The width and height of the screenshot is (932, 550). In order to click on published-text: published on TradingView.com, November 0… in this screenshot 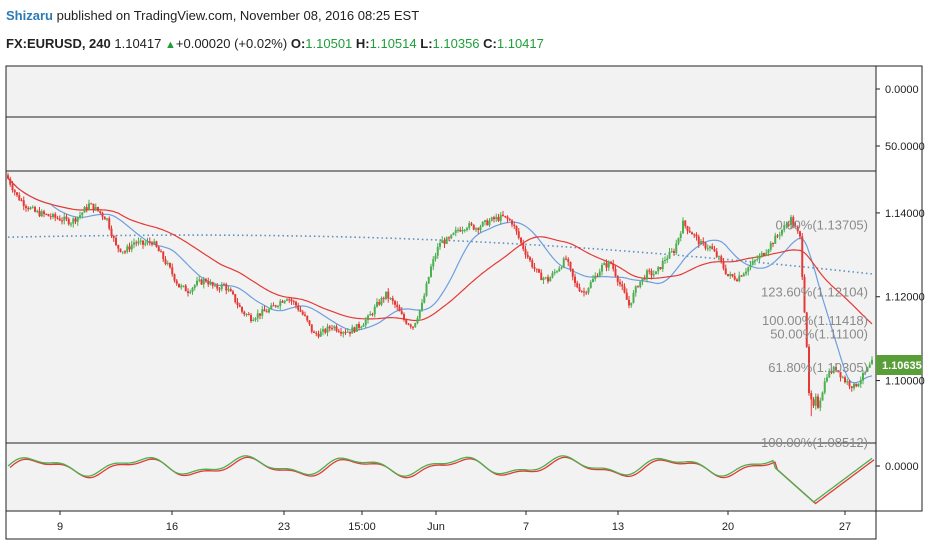, I will do `click(238, 15)`.